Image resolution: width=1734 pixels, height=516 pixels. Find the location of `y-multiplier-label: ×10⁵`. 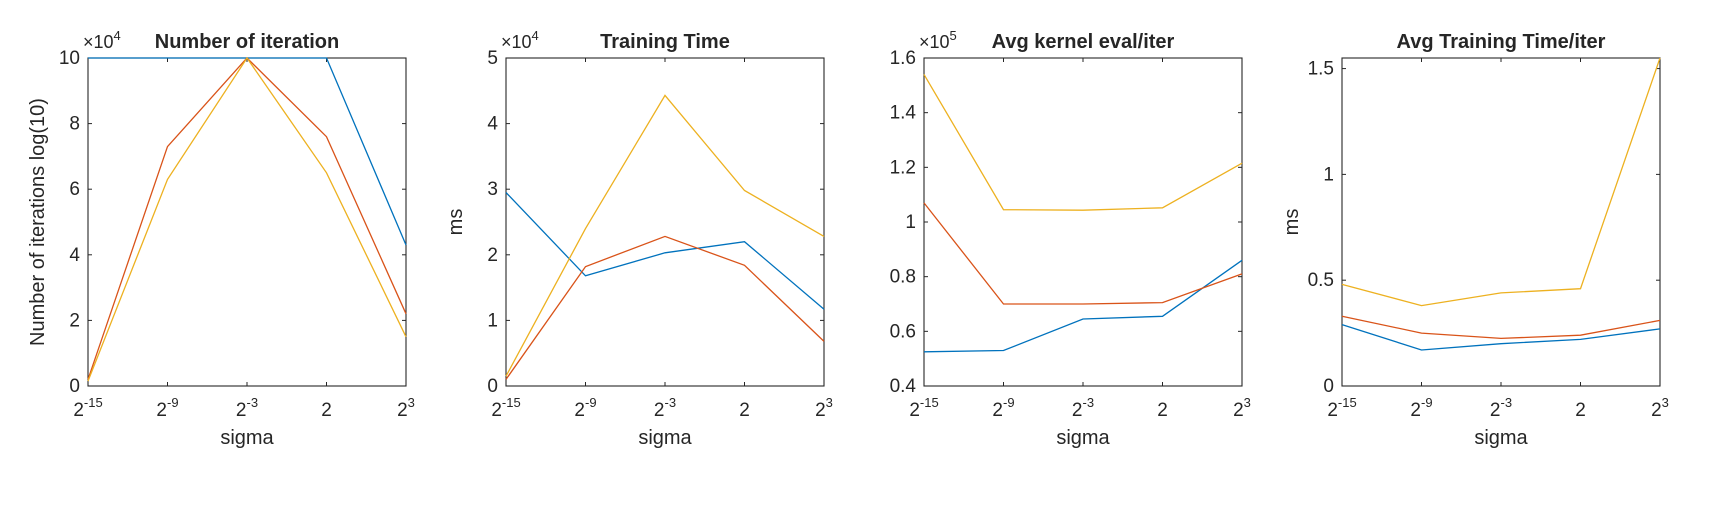

y-multiplier-label: ×10⁵ is located at coordinates (938, 40).